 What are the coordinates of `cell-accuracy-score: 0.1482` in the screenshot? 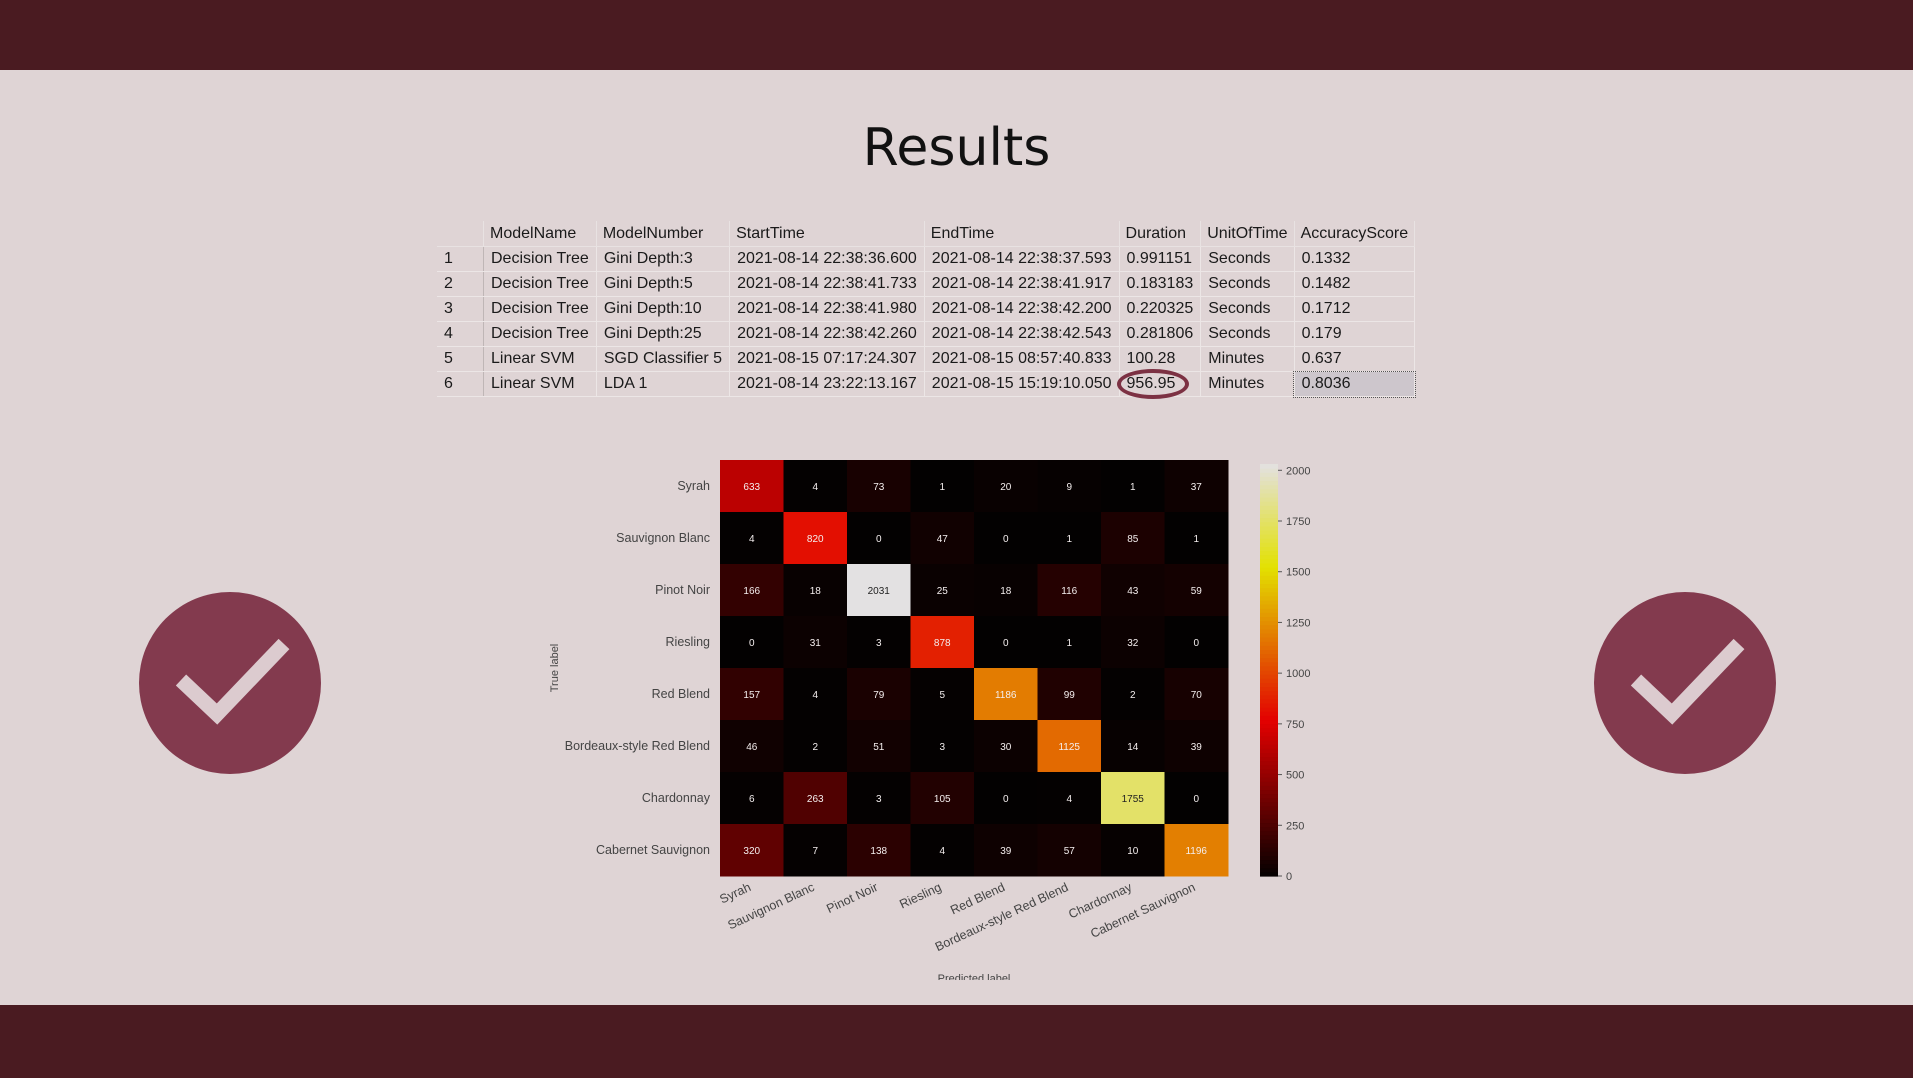 It's located at (1355, 284).